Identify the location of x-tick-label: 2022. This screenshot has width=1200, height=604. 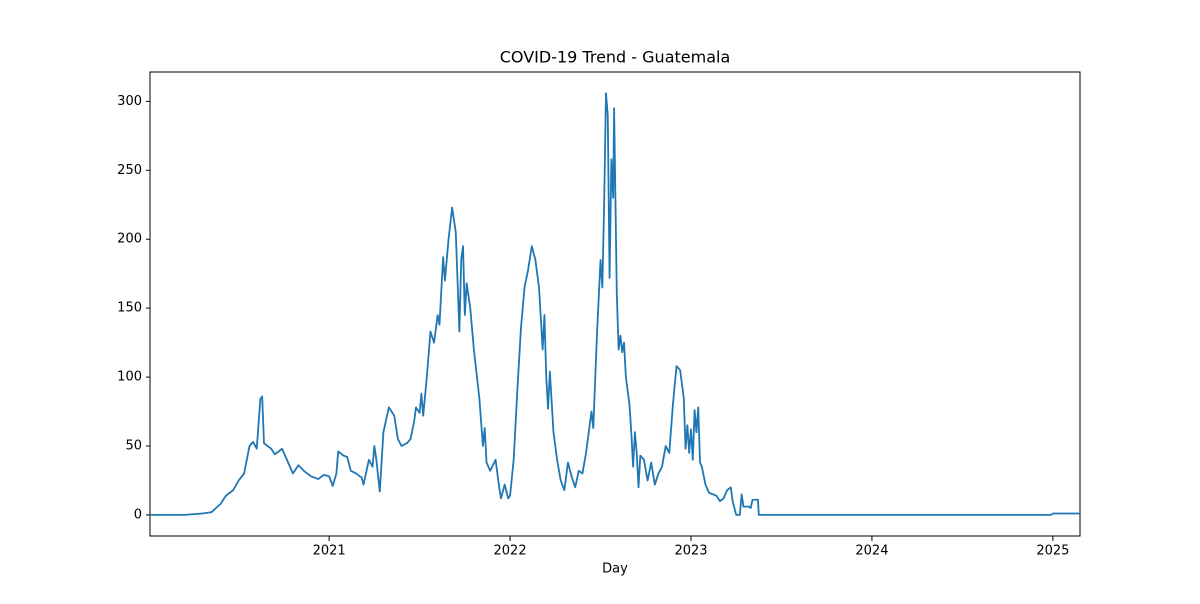
(510, 551).